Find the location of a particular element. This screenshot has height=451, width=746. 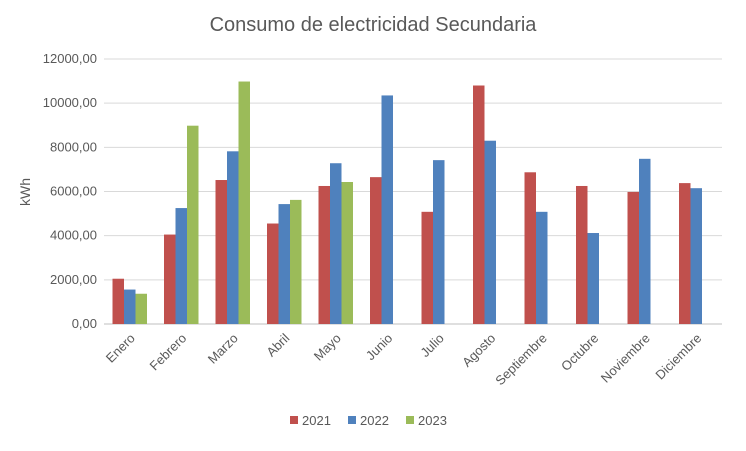

x-tick-label: Julio is located at coordinates (432, 346).